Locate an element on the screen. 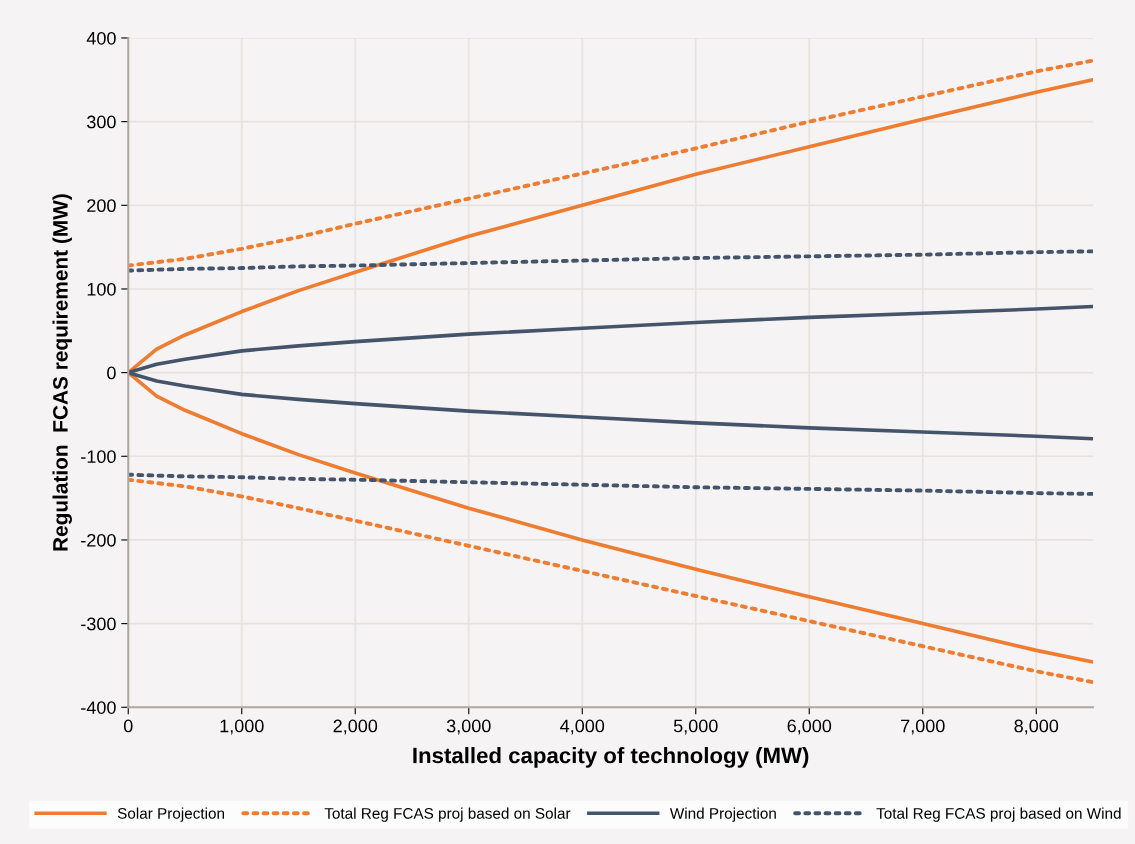 This screenshot has width=1135, height=844. y-tick-label: 400 is located at coordinates (101, 38).